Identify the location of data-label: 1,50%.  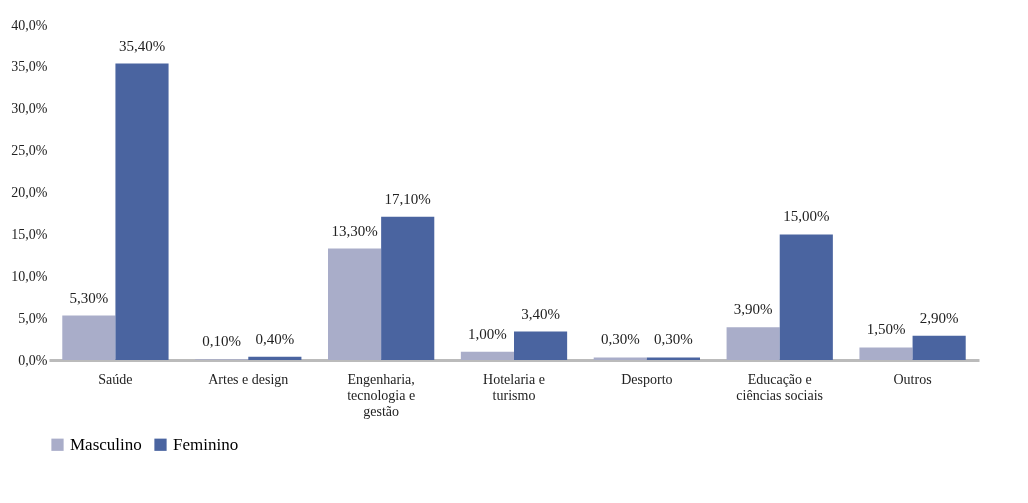
(886, 329).